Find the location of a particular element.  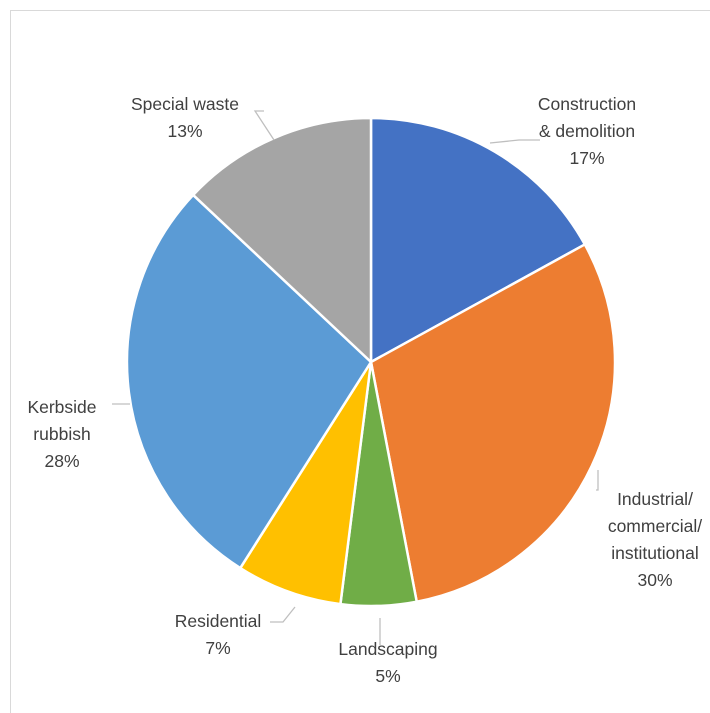

slice-category-label: & demolition is located at coordinates (587, 131).